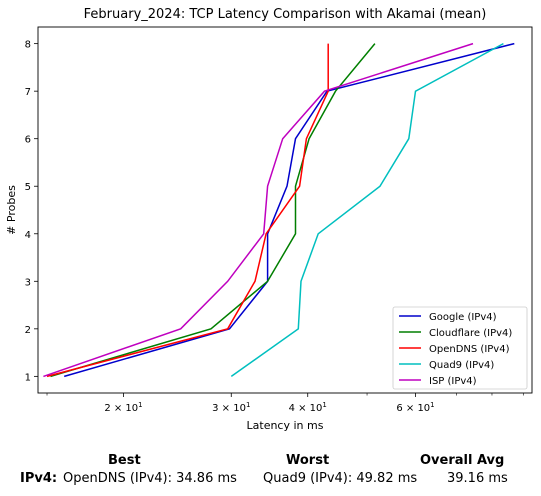 The width and height of the screenshot is (541, 496). What do you see at coordinates (477, 478) in the screenshot?
I see `summary-avg-value: 39.16 ms` at bounding box center [477, 478].